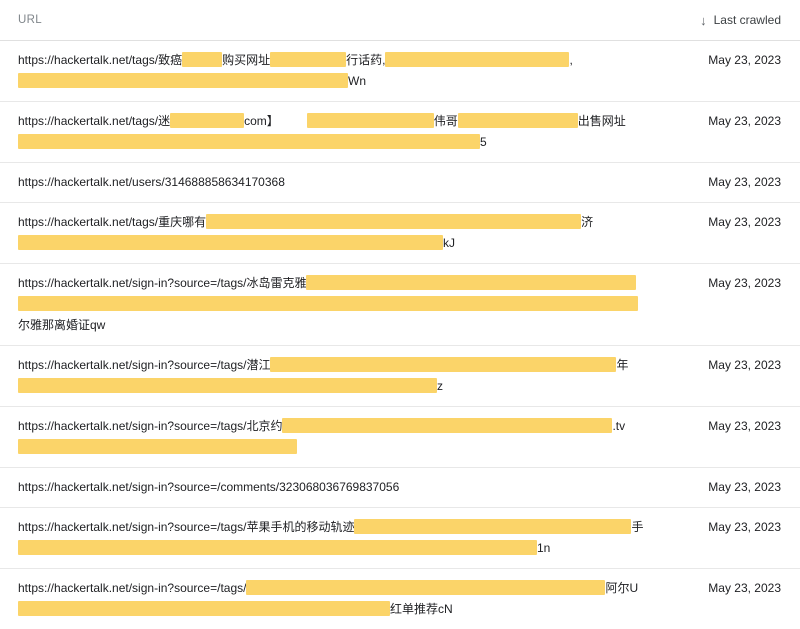 The width and height of the screenshot is (800, 629). I want to click on url-line: https://hackertalk.net/tags/迷 com】 伟哥 出售网址, so click(354, 121).